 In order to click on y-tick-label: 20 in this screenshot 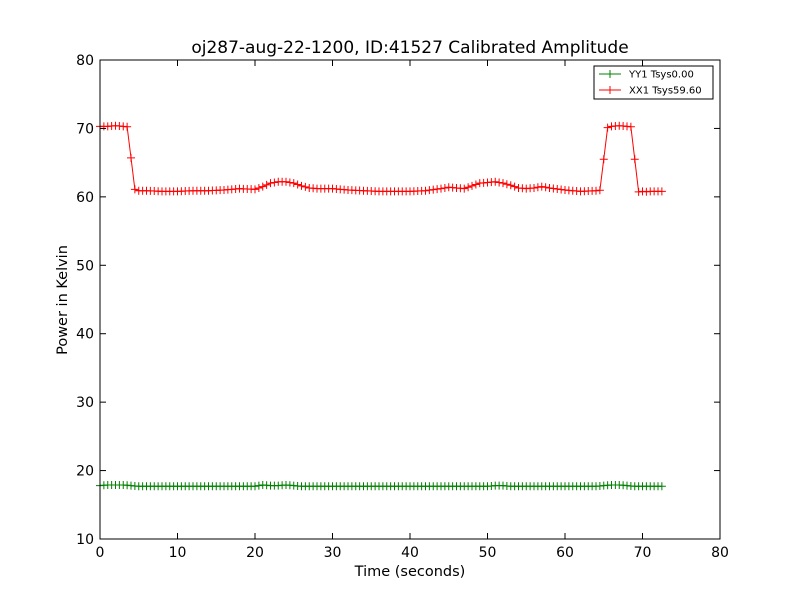, I will do `click(85, 472)`.